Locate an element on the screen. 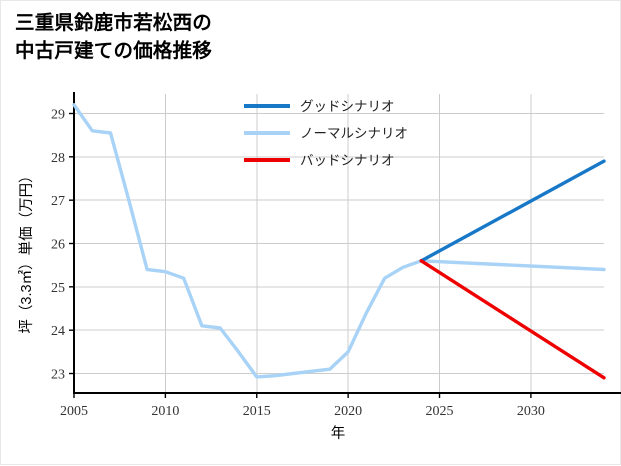 The image size is (621, 466). x-tick-labels: 2005 2010 2015 2020 2025 2030 is located at coordinates (302, 406).